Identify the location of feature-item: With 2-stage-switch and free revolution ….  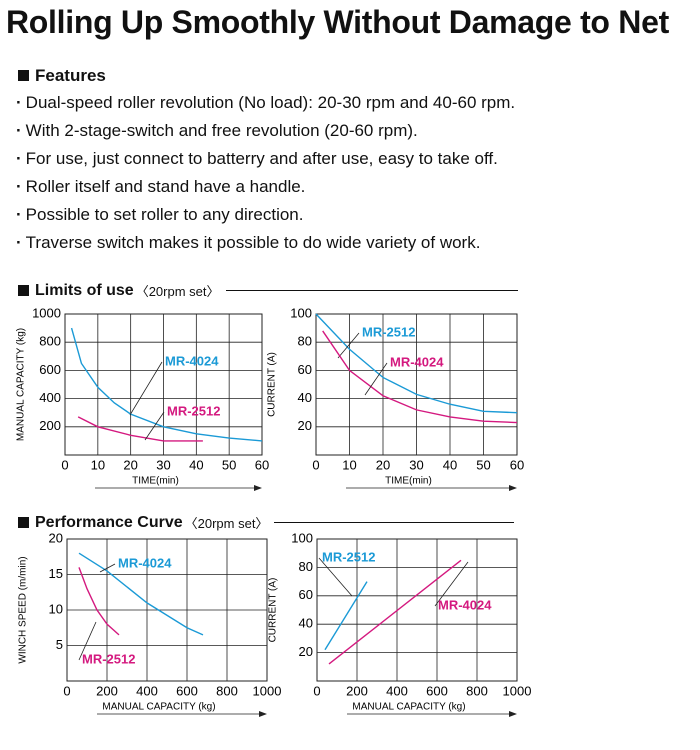
(265, 132).